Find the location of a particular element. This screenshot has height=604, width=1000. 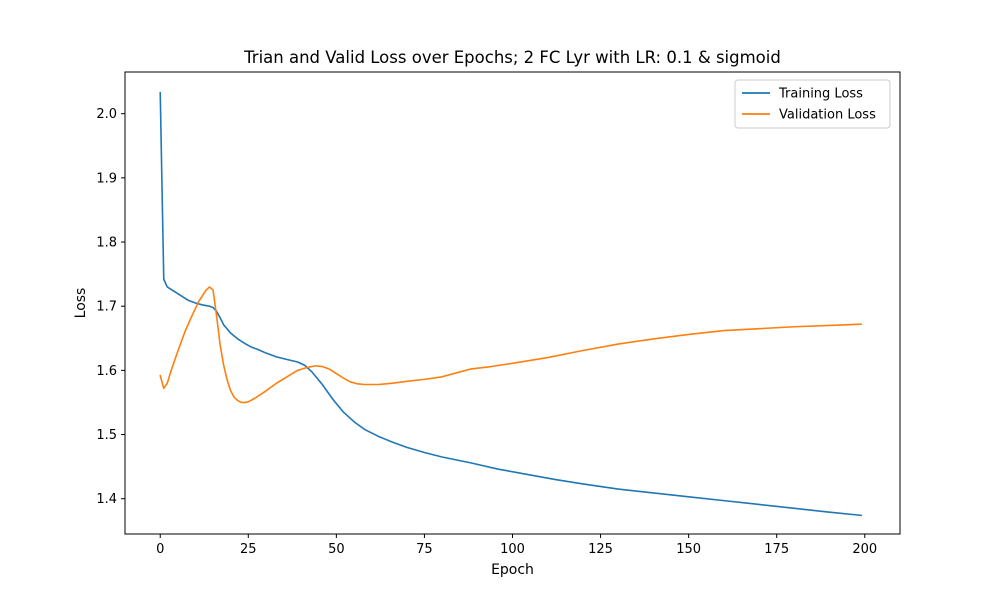

legend-box is located at coordinates (812, 104).